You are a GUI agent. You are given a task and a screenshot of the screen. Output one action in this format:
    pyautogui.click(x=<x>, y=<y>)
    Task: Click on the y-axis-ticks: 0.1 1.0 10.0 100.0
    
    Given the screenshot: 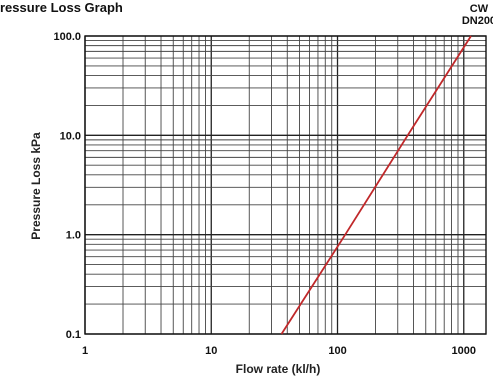 What is the action you would take?
    pyautogui.click(x=67, y=186)
    